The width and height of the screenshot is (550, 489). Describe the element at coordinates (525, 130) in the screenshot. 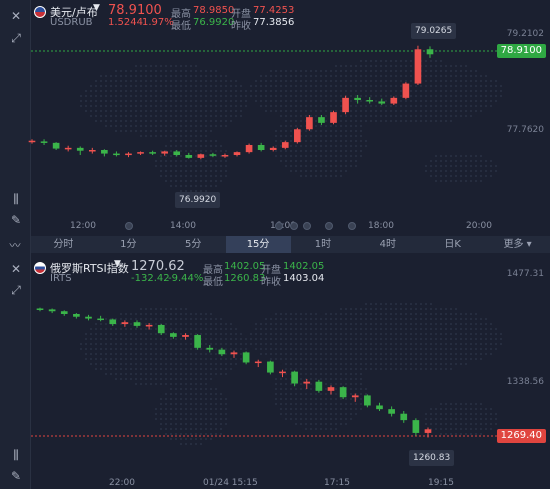

I see `y-axis-label: 77.7620` at that location.